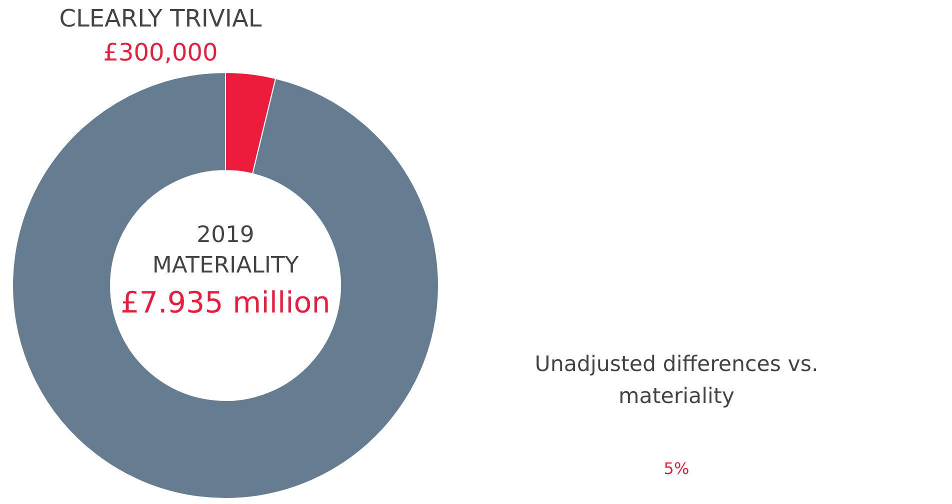 Image resolution: width=952 pixels, height=504 pixels. Describe the element at coordinates (676, 396) in the screenshot. I see `text: materiality` at that location.